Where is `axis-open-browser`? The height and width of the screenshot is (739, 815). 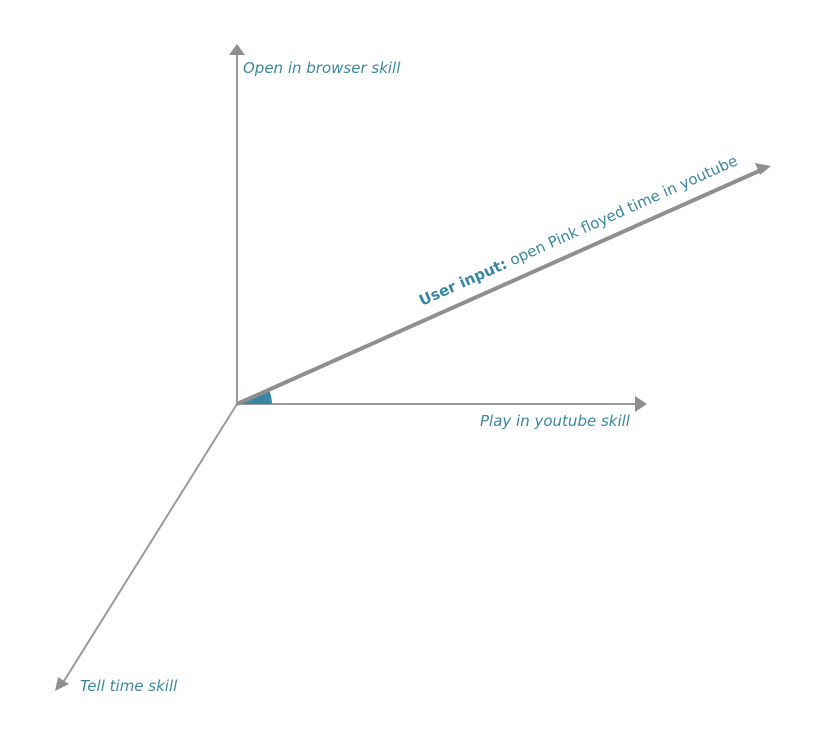
axis-open-browser is located at coordinates (237, 224).